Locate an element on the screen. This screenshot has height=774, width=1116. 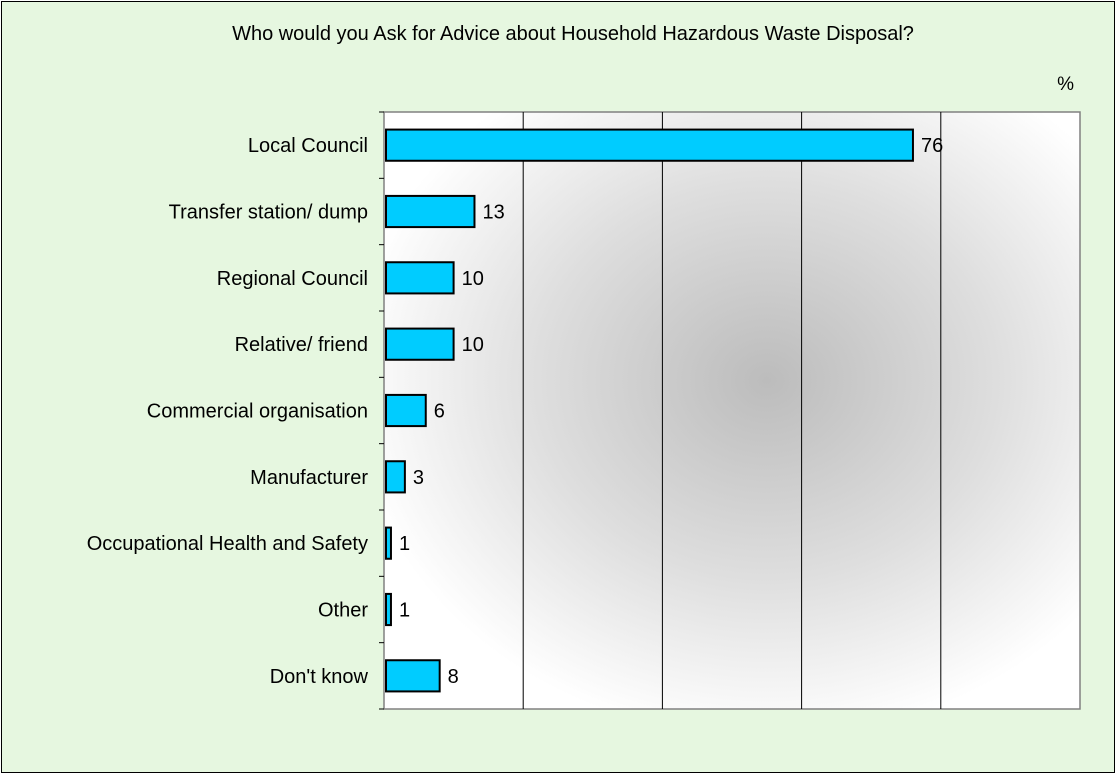
category-label: Transfer station/ dump is located at coordinates (268, 213).